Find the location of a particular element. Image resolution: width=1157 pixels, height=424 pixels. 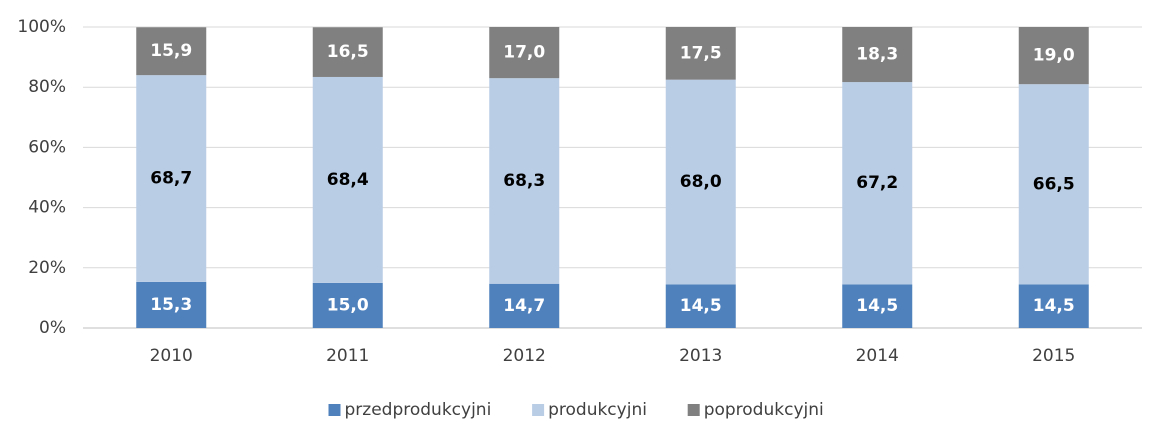

y-tick-label: 60% is located at coordinates (47, 147).